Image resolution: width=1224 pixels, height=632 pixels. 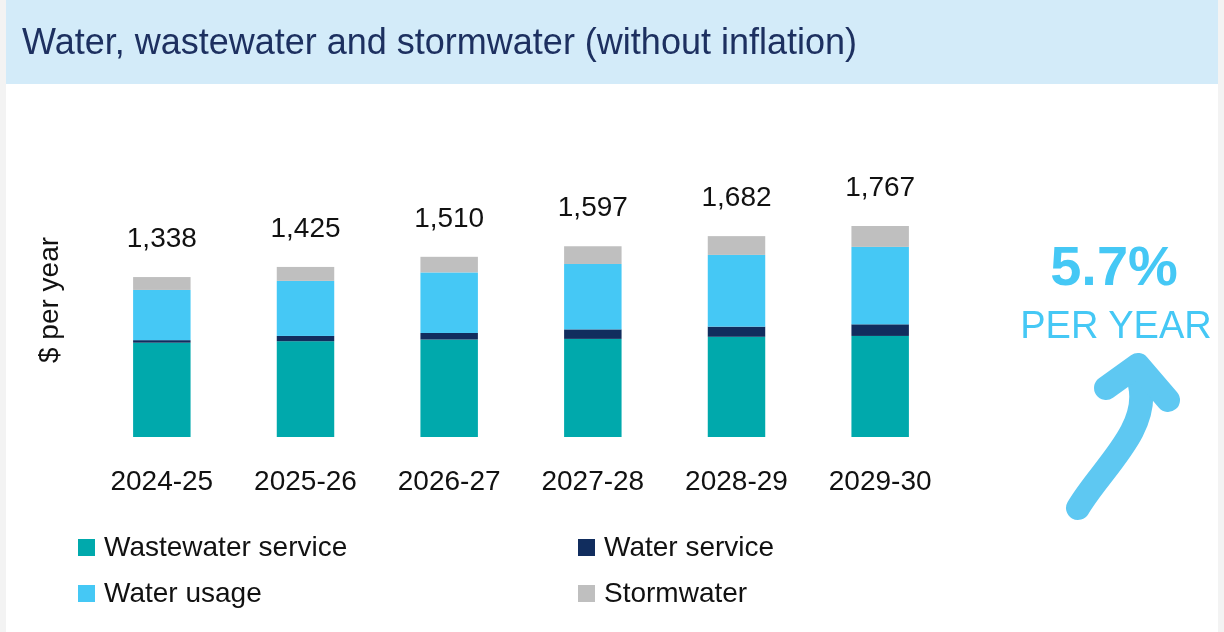 I want to click on legend-label: Water service, so click(x=689, y=546).